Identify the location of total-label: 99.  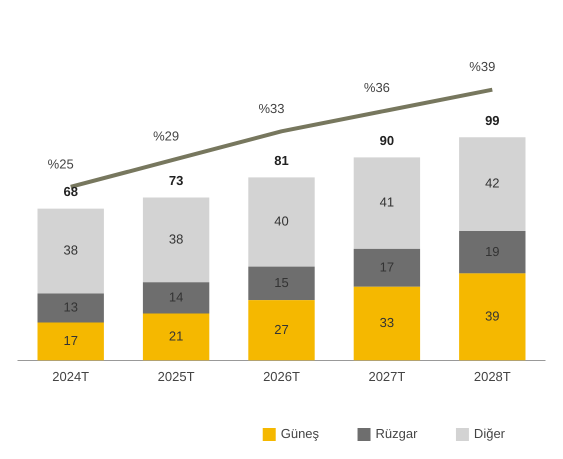
(492, 120).